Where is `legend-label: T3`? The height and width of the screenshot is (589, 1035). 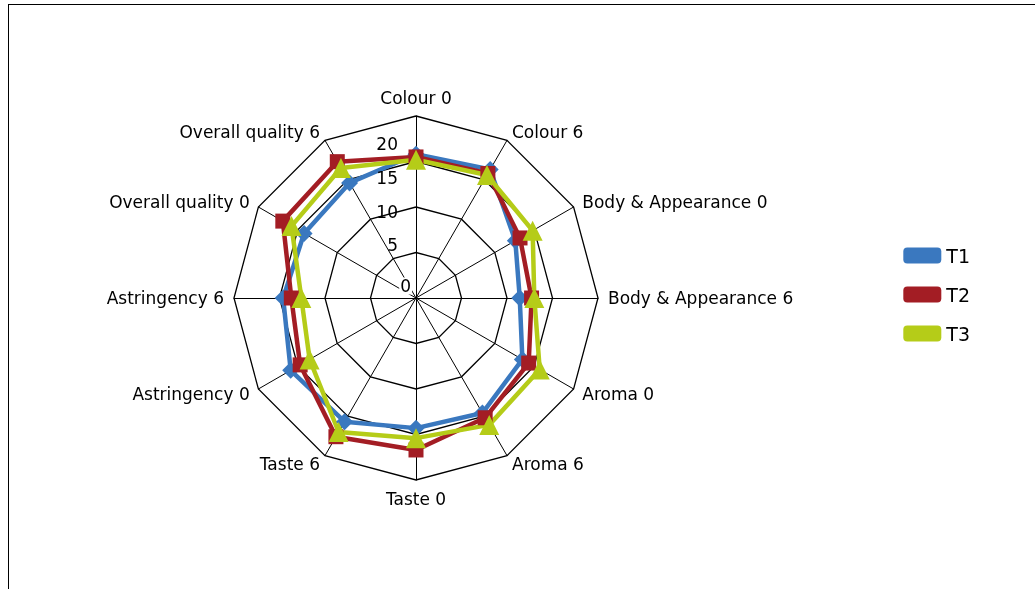
legend-label: T3 is located at coordinates (958, 333).